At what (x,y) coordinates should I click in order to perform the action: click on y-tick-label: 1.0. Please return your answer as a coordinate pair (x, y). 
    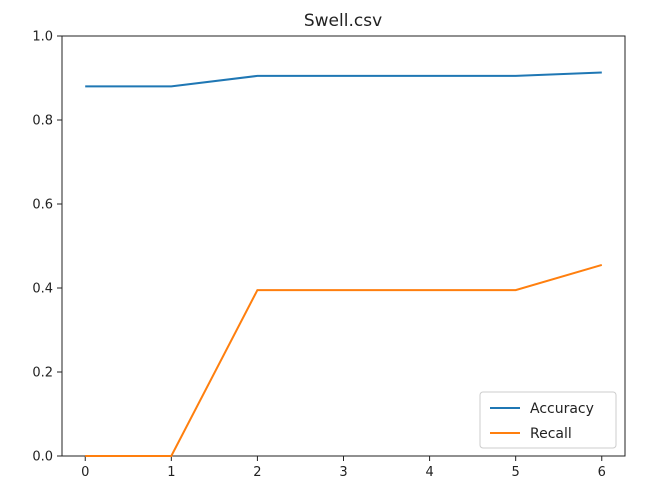
    Looking at the image, I should click on (42, 37).